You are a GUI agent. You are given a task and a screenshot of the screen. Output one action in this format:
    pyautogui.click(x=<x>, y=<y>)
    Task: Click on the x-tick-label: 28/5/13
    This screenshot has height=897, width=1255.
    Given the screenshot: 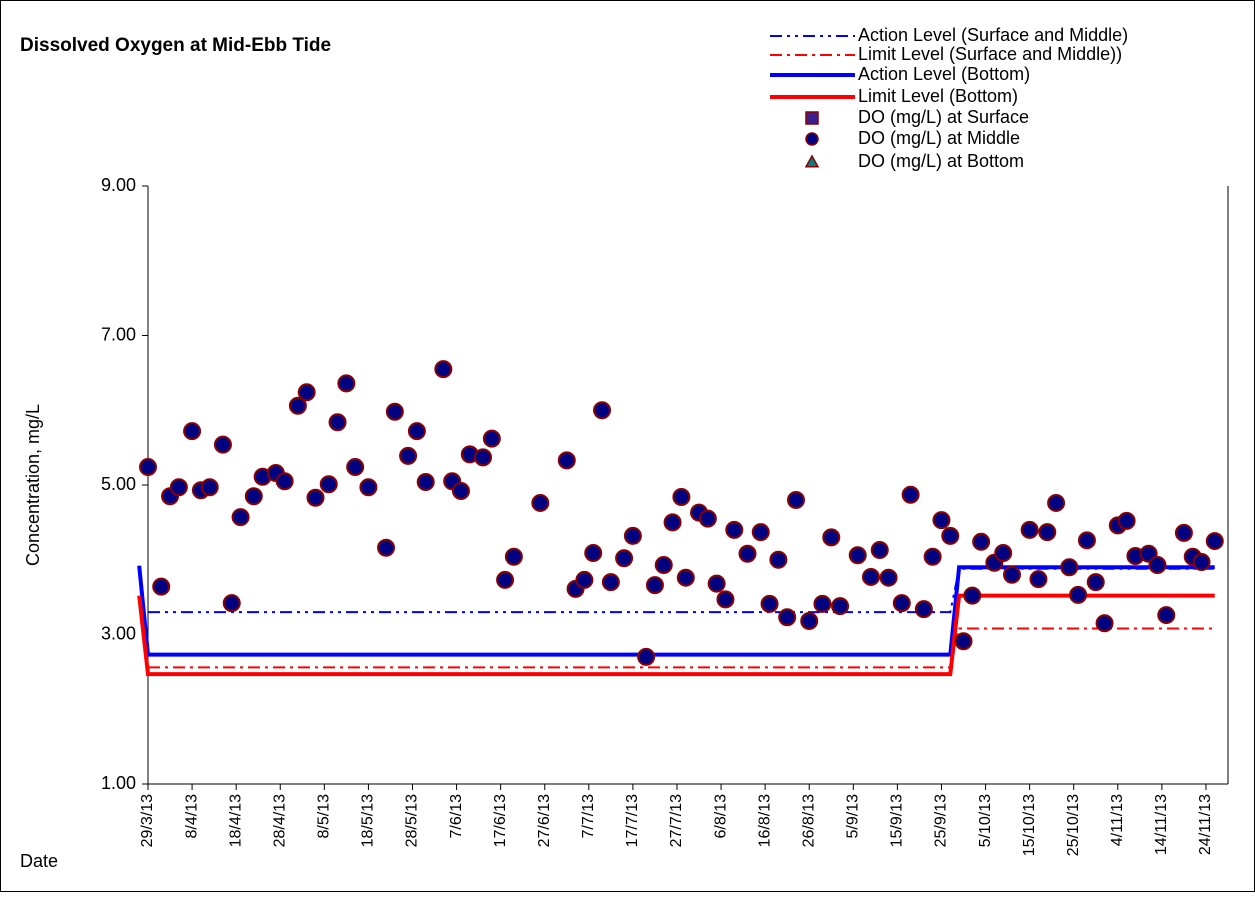 What is the action you would take?
    pyautogui.click(x=412, y=820)
    